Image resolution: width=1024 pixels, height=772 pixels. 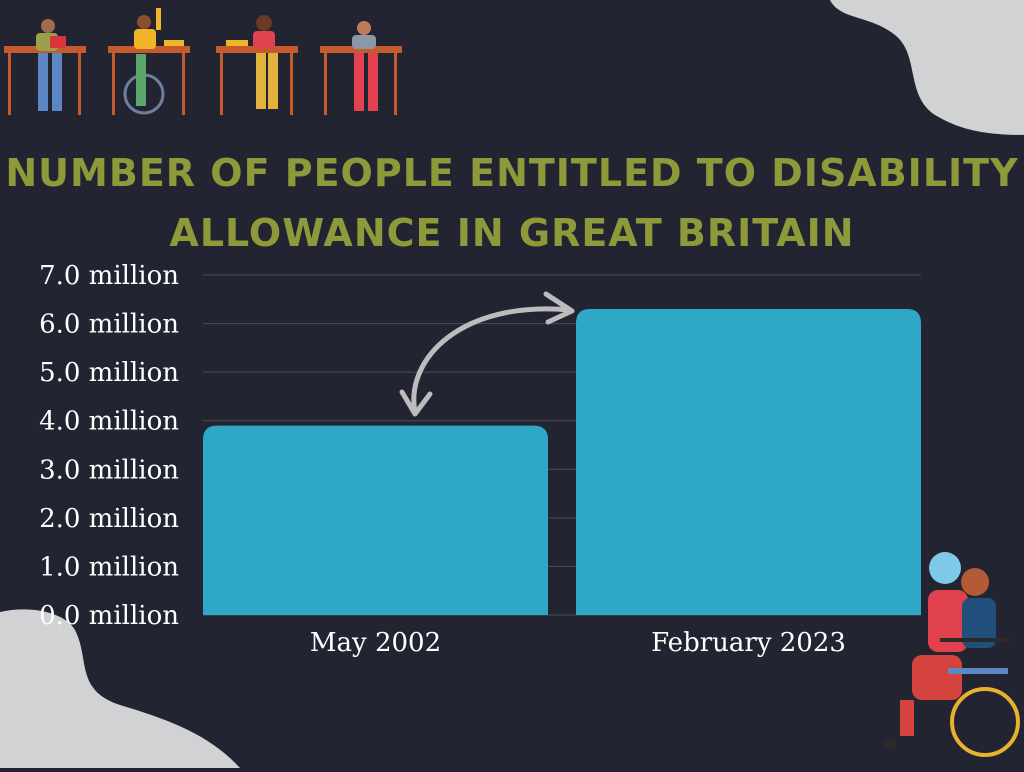 What do you see at coordinates (375, 643) in the screenshot?
I see `x-category-label: May 2002` at bounding box center [375, 643].